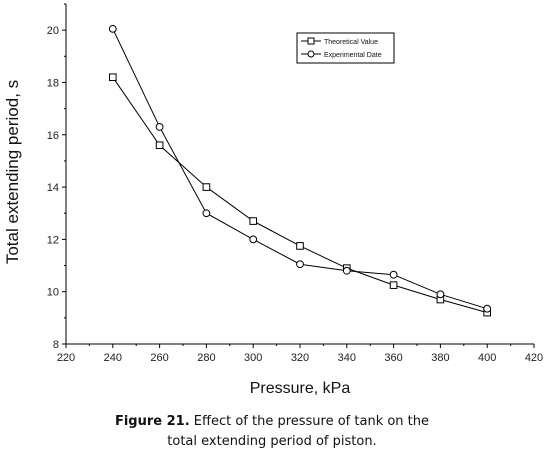 The width and height of the screenshot is (544, 455). Describe the element at coordinates (393, 358) in the screenshot. I see `x-tick-label: 360` at that location.